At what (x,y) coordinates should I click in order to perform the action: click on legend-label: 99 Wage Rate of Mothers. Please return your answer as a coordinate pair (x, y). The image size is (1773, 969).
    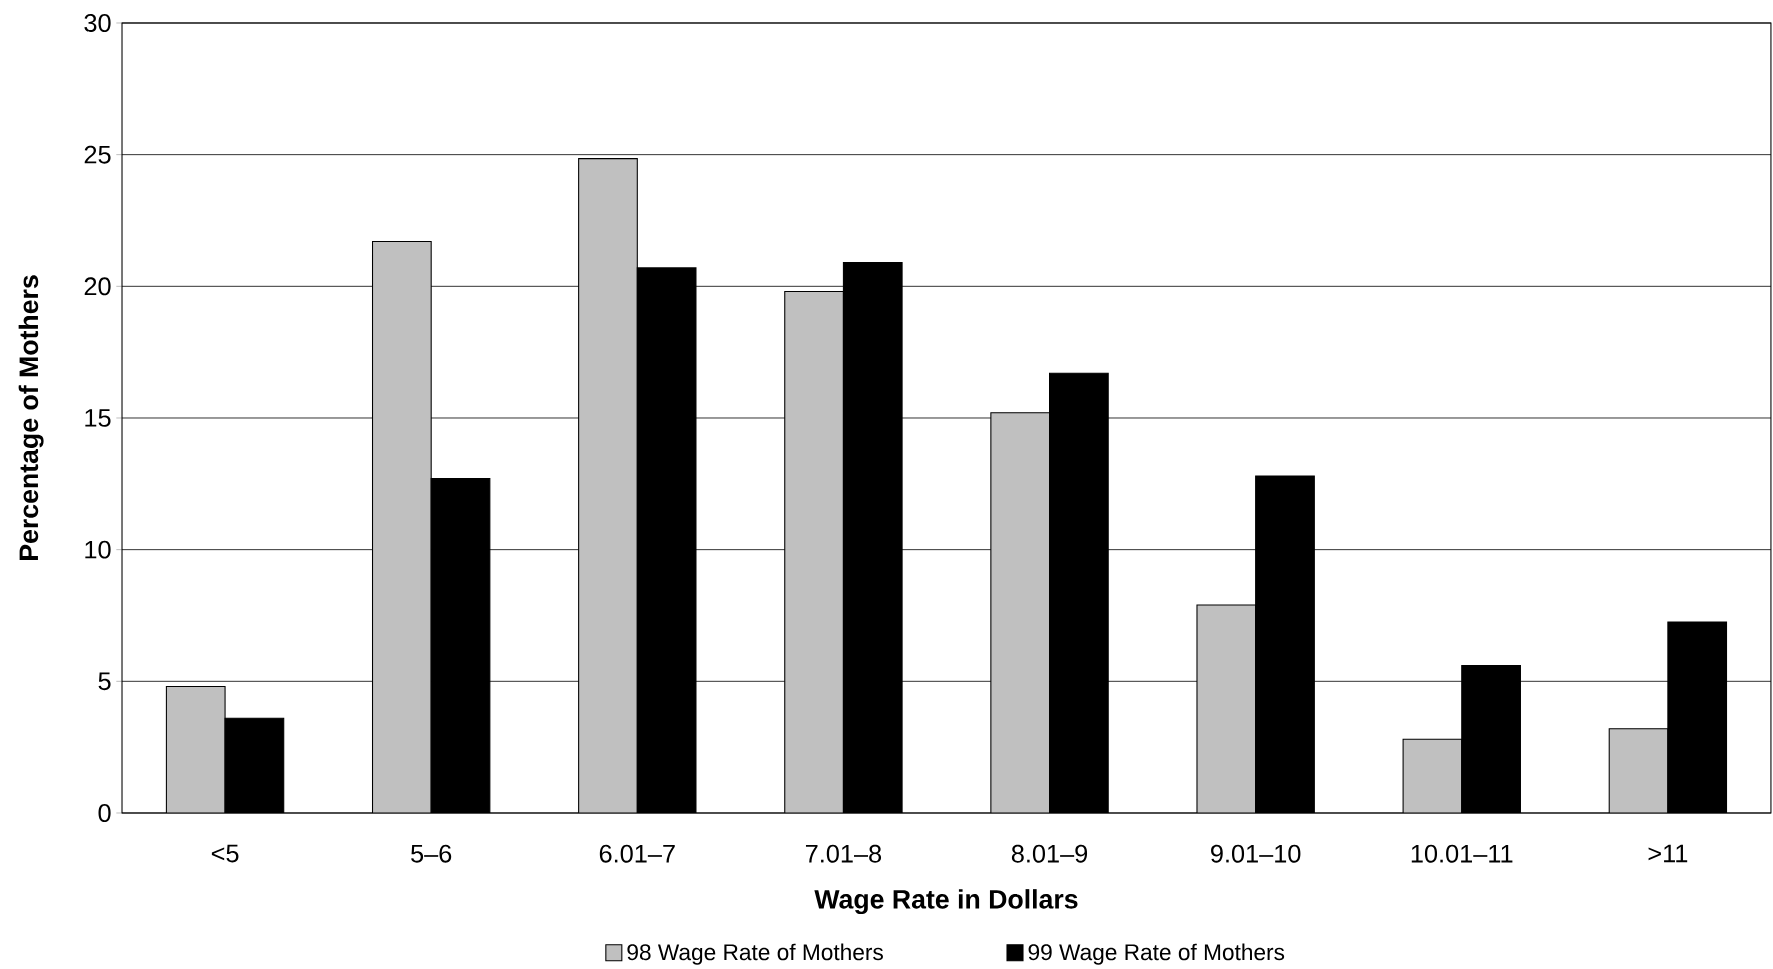
    Looking at the image, I should click on (1156, 954).